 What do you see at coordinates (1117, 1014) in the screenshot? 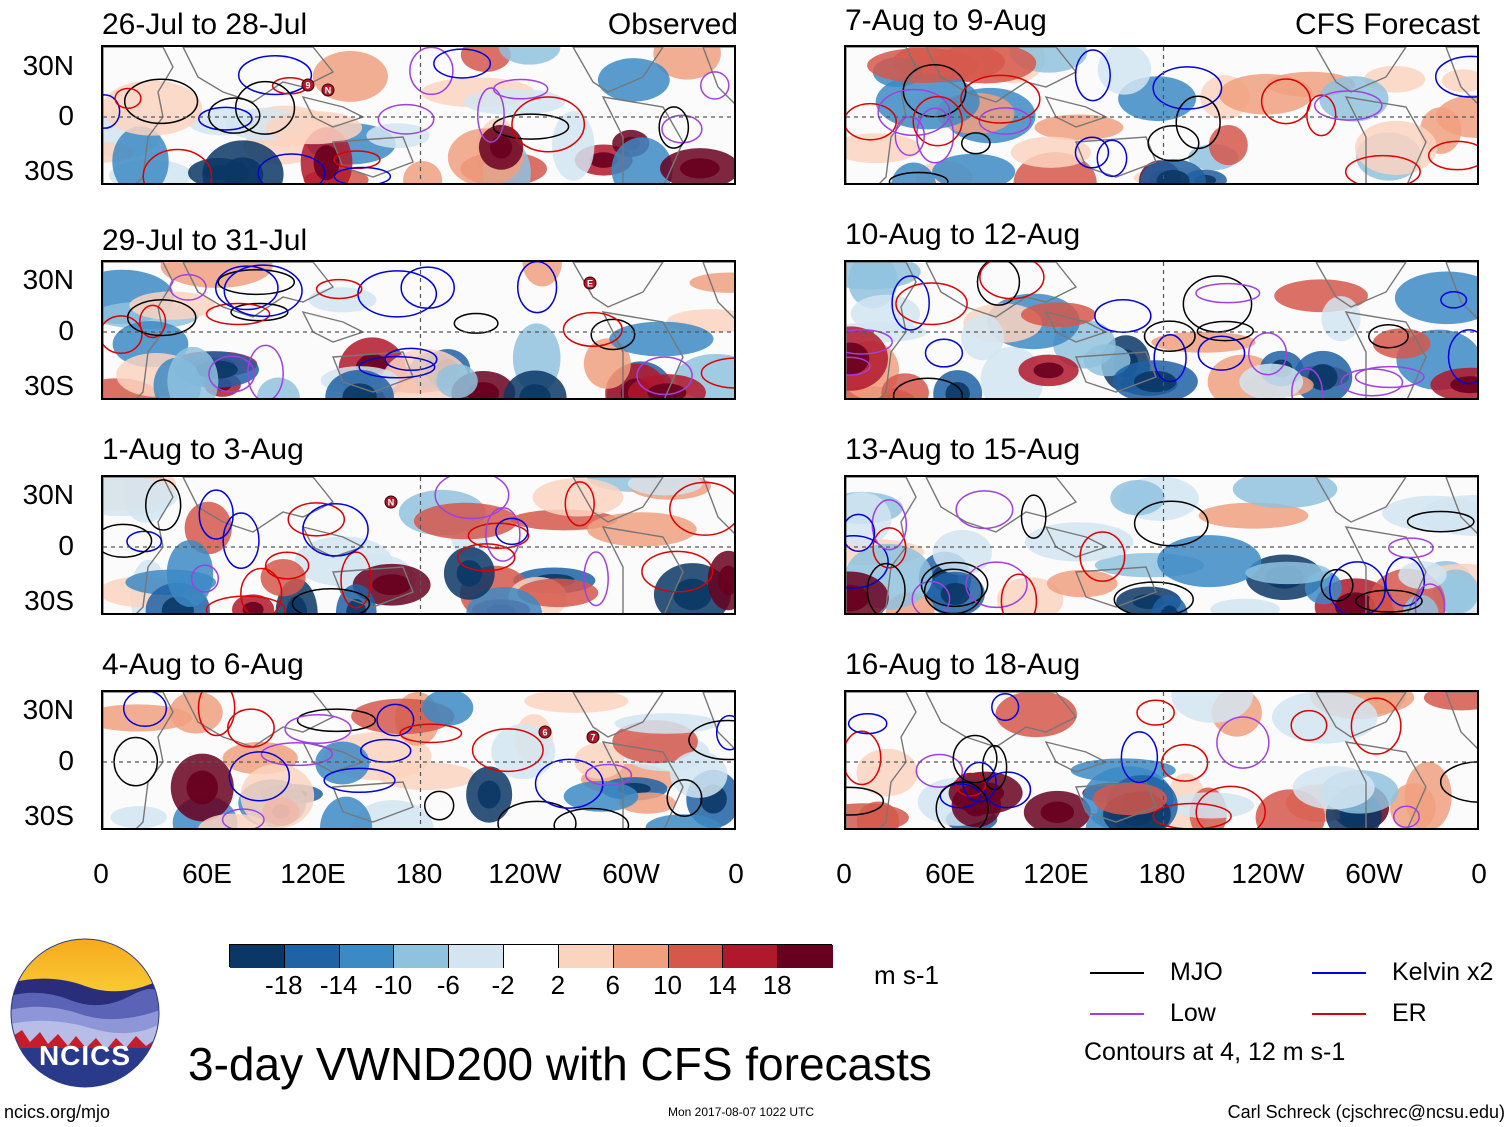
I see `legend-low-line` at bounding box center [1117, 1014].